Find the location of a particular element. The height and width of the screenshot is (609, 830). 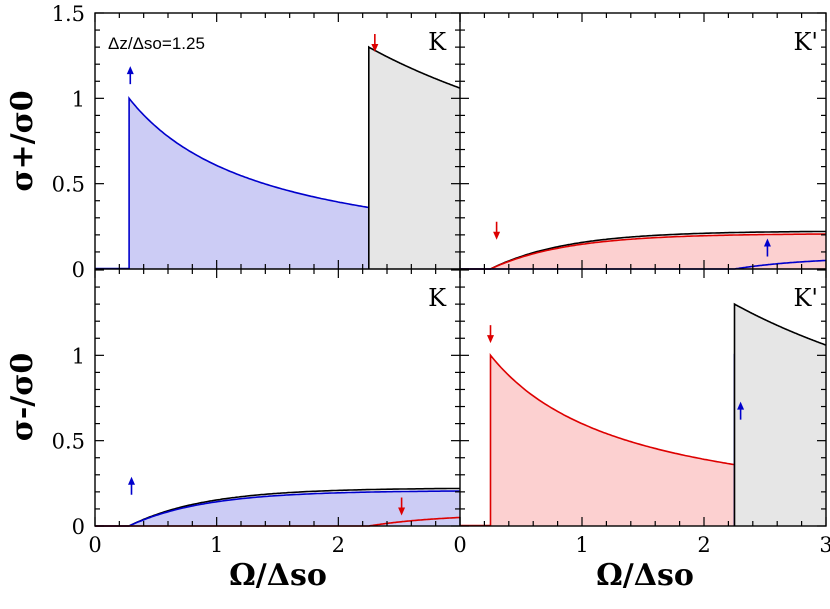

fill-blue is located at coordinates (294, 508).